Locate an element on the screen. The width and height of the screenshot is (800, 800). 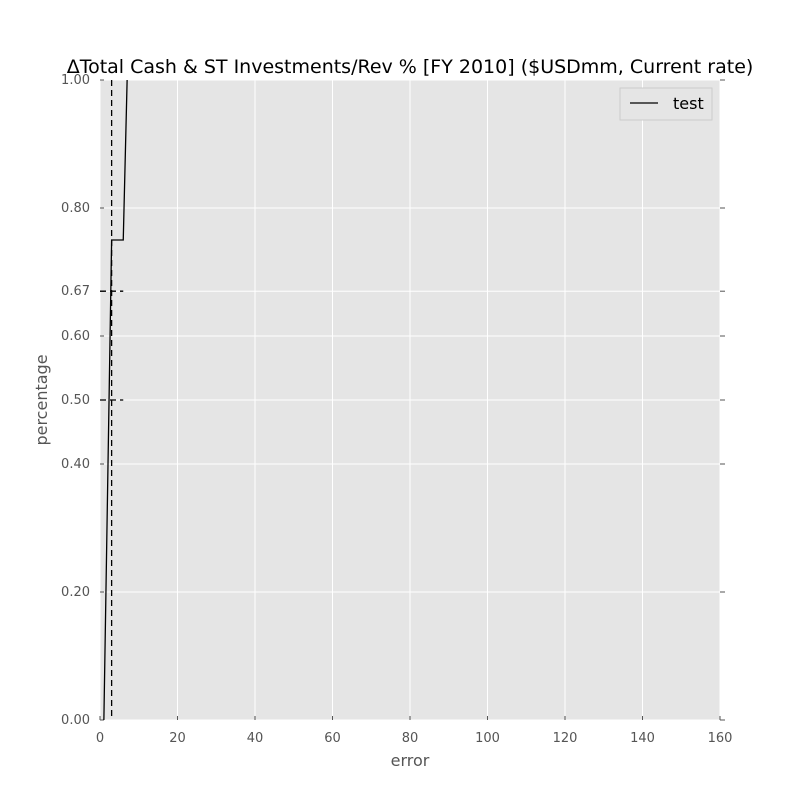
y-tick-label: 0.20 is located at coordinates (75, 592).